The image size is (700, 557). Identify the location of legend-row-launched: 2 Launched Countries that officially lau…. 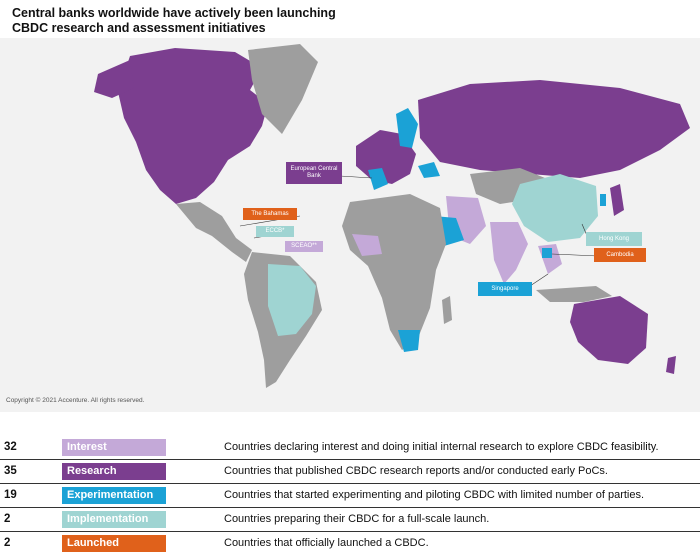
(350, 544).